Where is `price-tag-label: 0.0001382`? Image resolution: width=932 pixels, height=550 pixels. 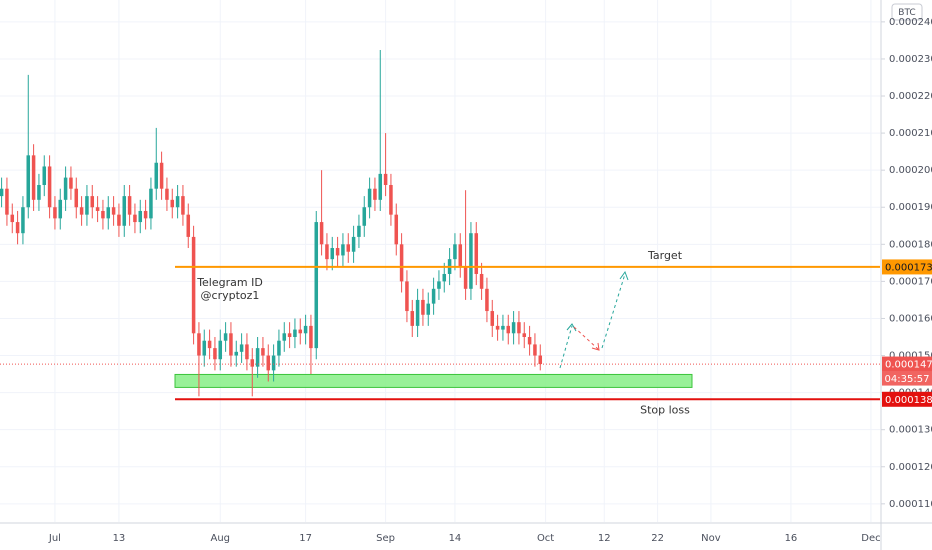
price-tag-label: 0.0001382 is located at coordinates (908, 400).